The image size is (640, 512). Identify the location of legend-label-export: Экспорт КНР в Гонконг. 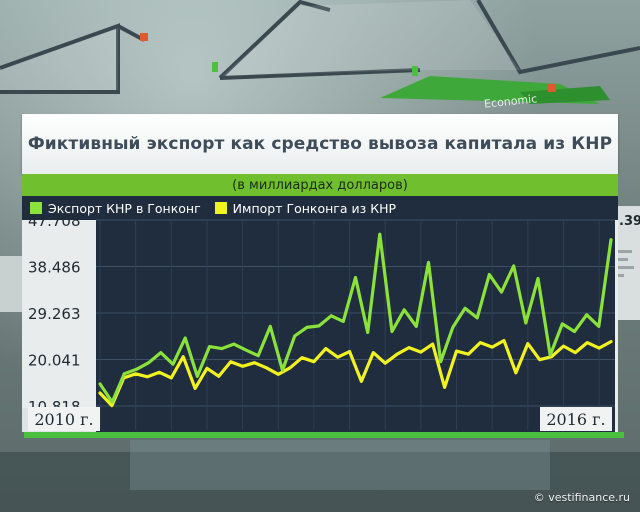
(124, 208).